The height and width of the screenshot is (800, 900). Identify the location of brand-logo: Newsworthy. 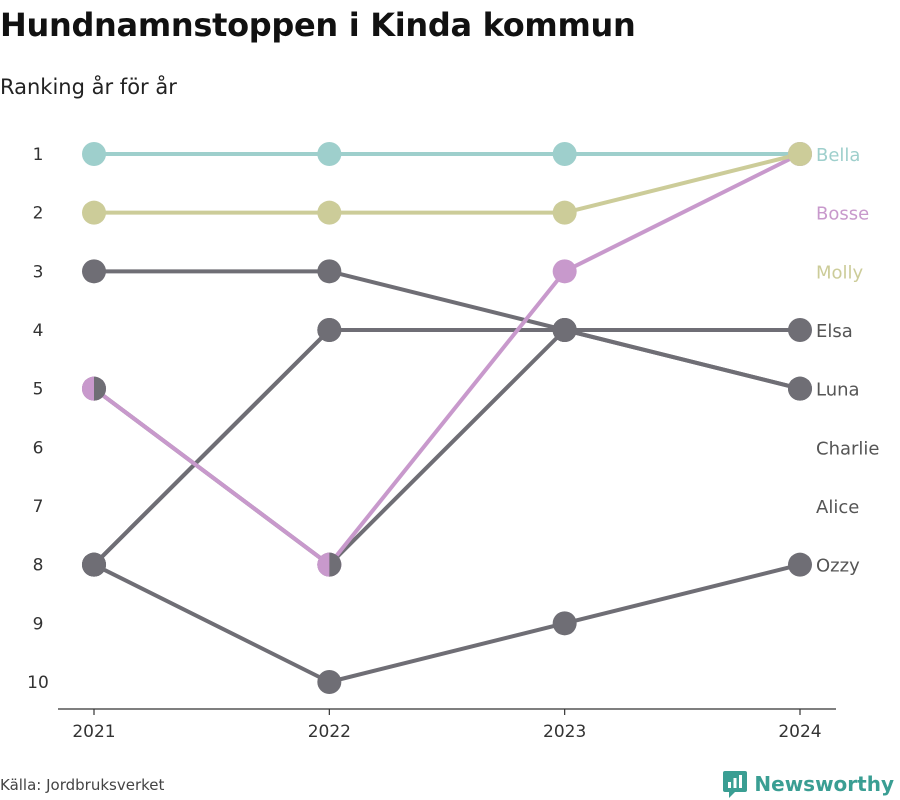
(808, 784).